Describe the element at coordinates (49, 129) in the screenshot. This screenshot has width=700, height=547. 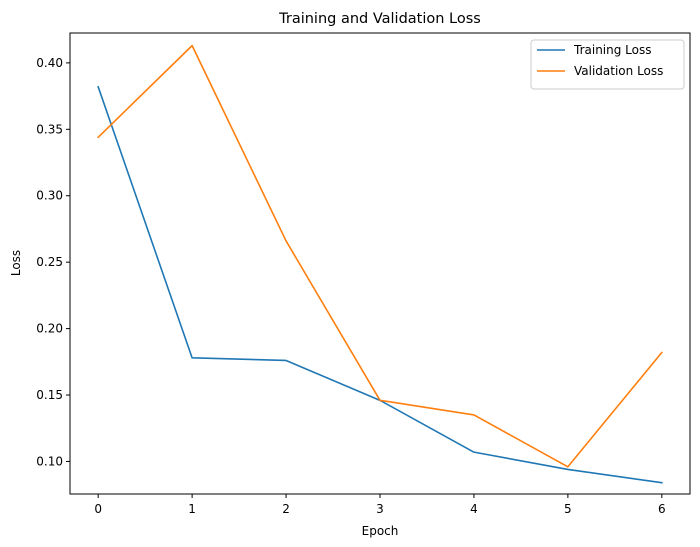
I see `y-tick-label-5: 0.35` at that location.